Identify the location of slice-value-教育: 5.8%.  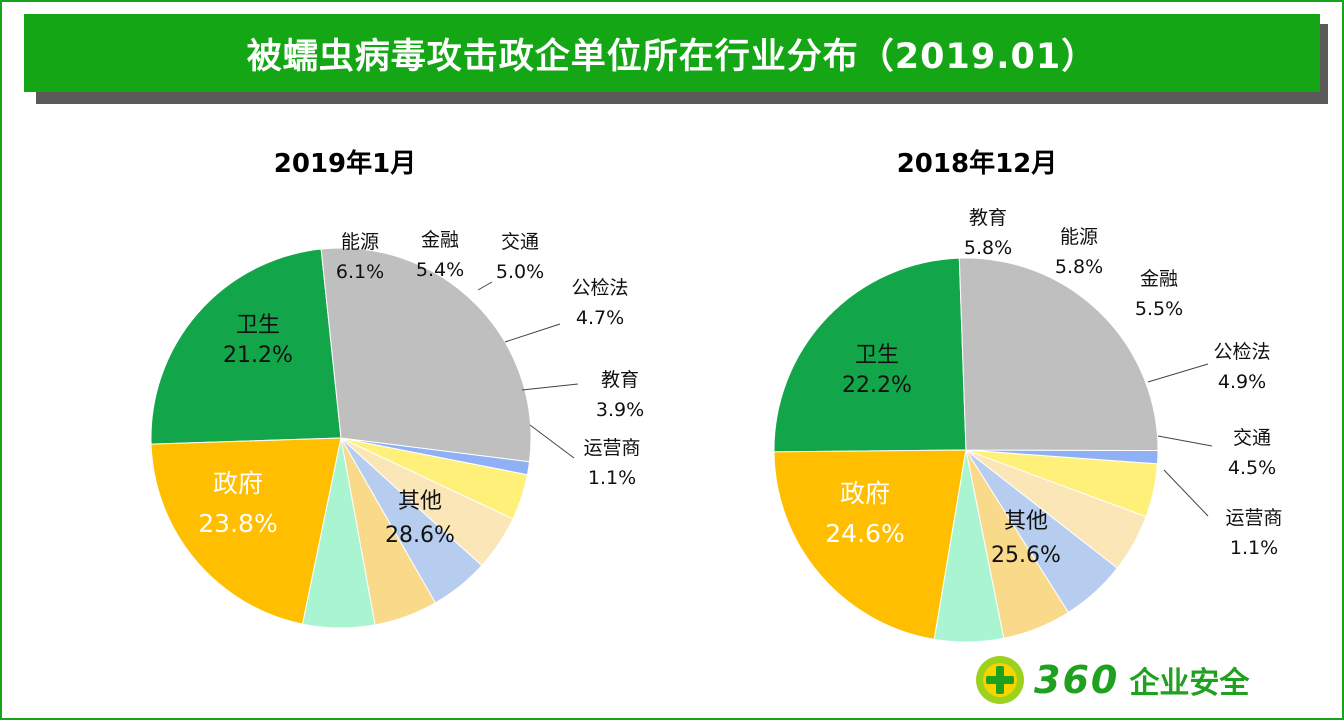
(988, 248).